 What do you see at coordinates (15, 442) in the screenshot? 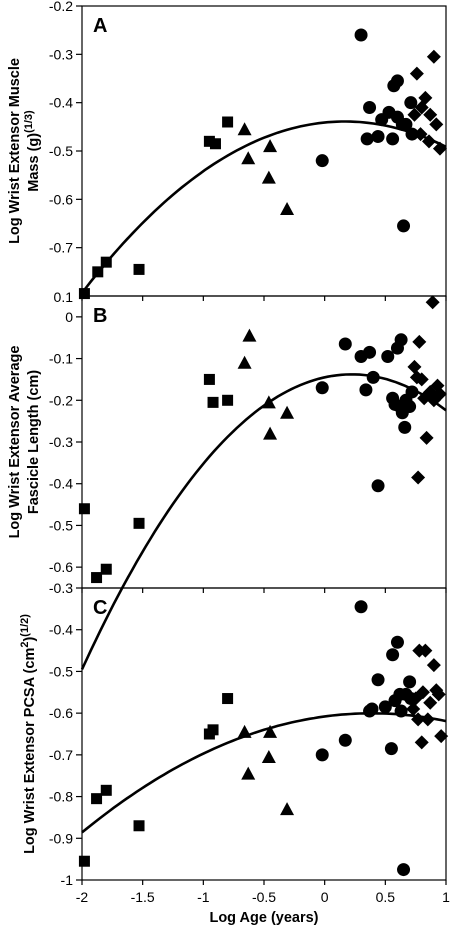
I see `y-axis-label-line1: Log Wrist Extensor Average` at bounding box center [15, 442].